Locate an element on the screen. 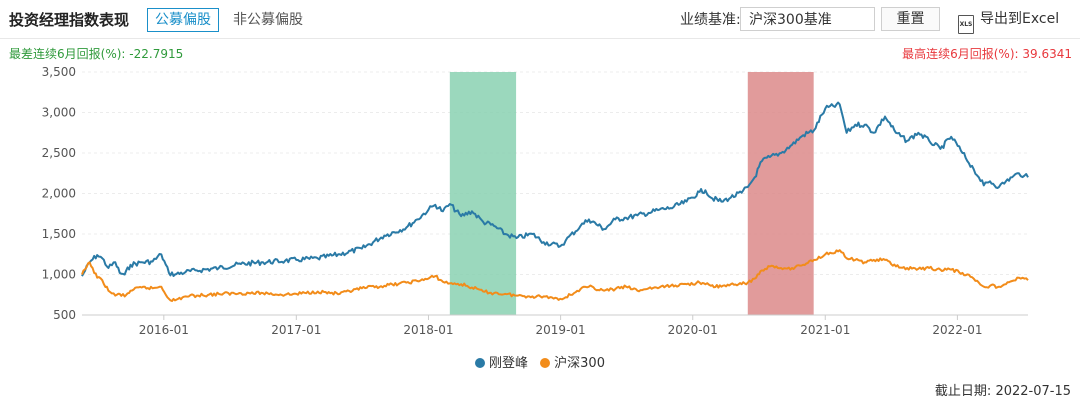 The width and height of the screenshot is (1080, 408). worst-6m-band is located at coordinates (483, 193).